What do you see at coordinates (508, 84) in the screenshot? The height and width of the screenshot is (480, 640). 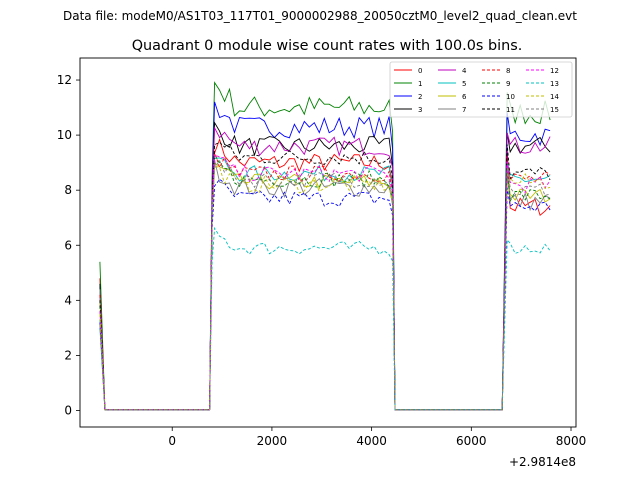 I see `legend-label-9: 9` at bounding box center [508, 84].